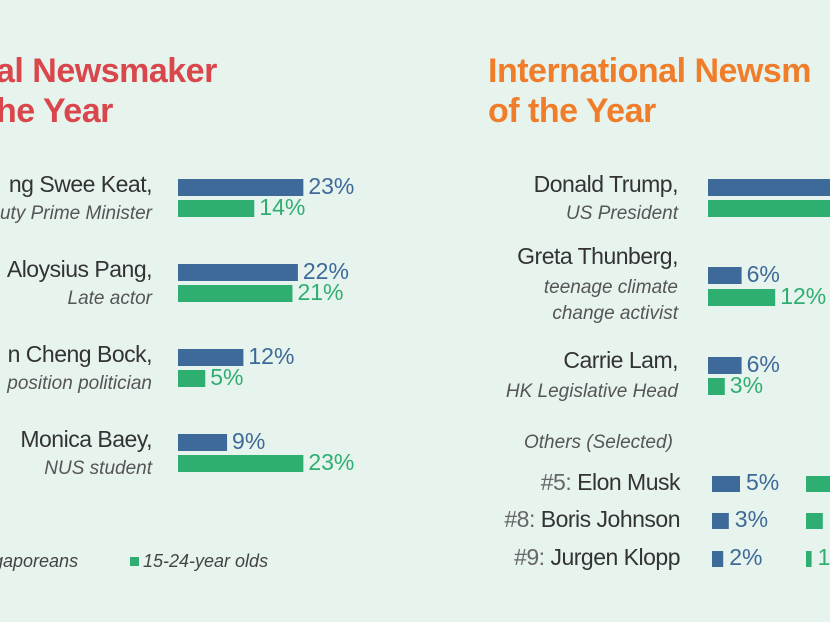  What do you see at coordinates (615, 557) in the screenshot?
I see `name: Jurgen Klopp` at bounding box center [615, 557].